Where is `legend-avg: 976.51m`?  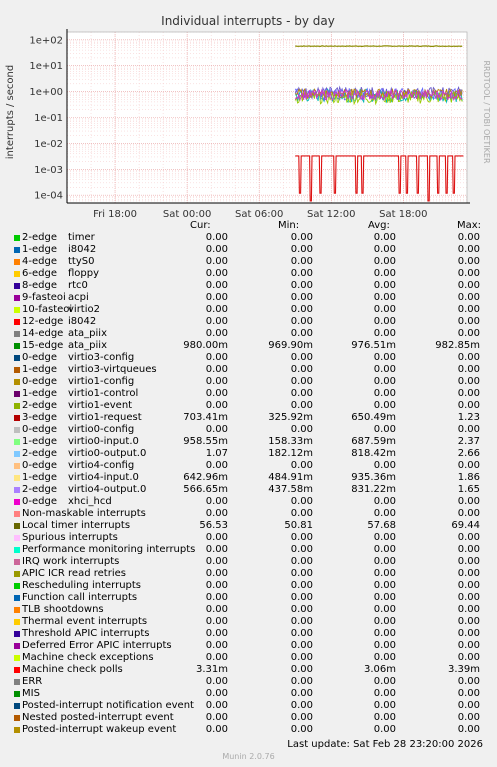
legend-avg: 976.51m is located at coordinates (373, 345).